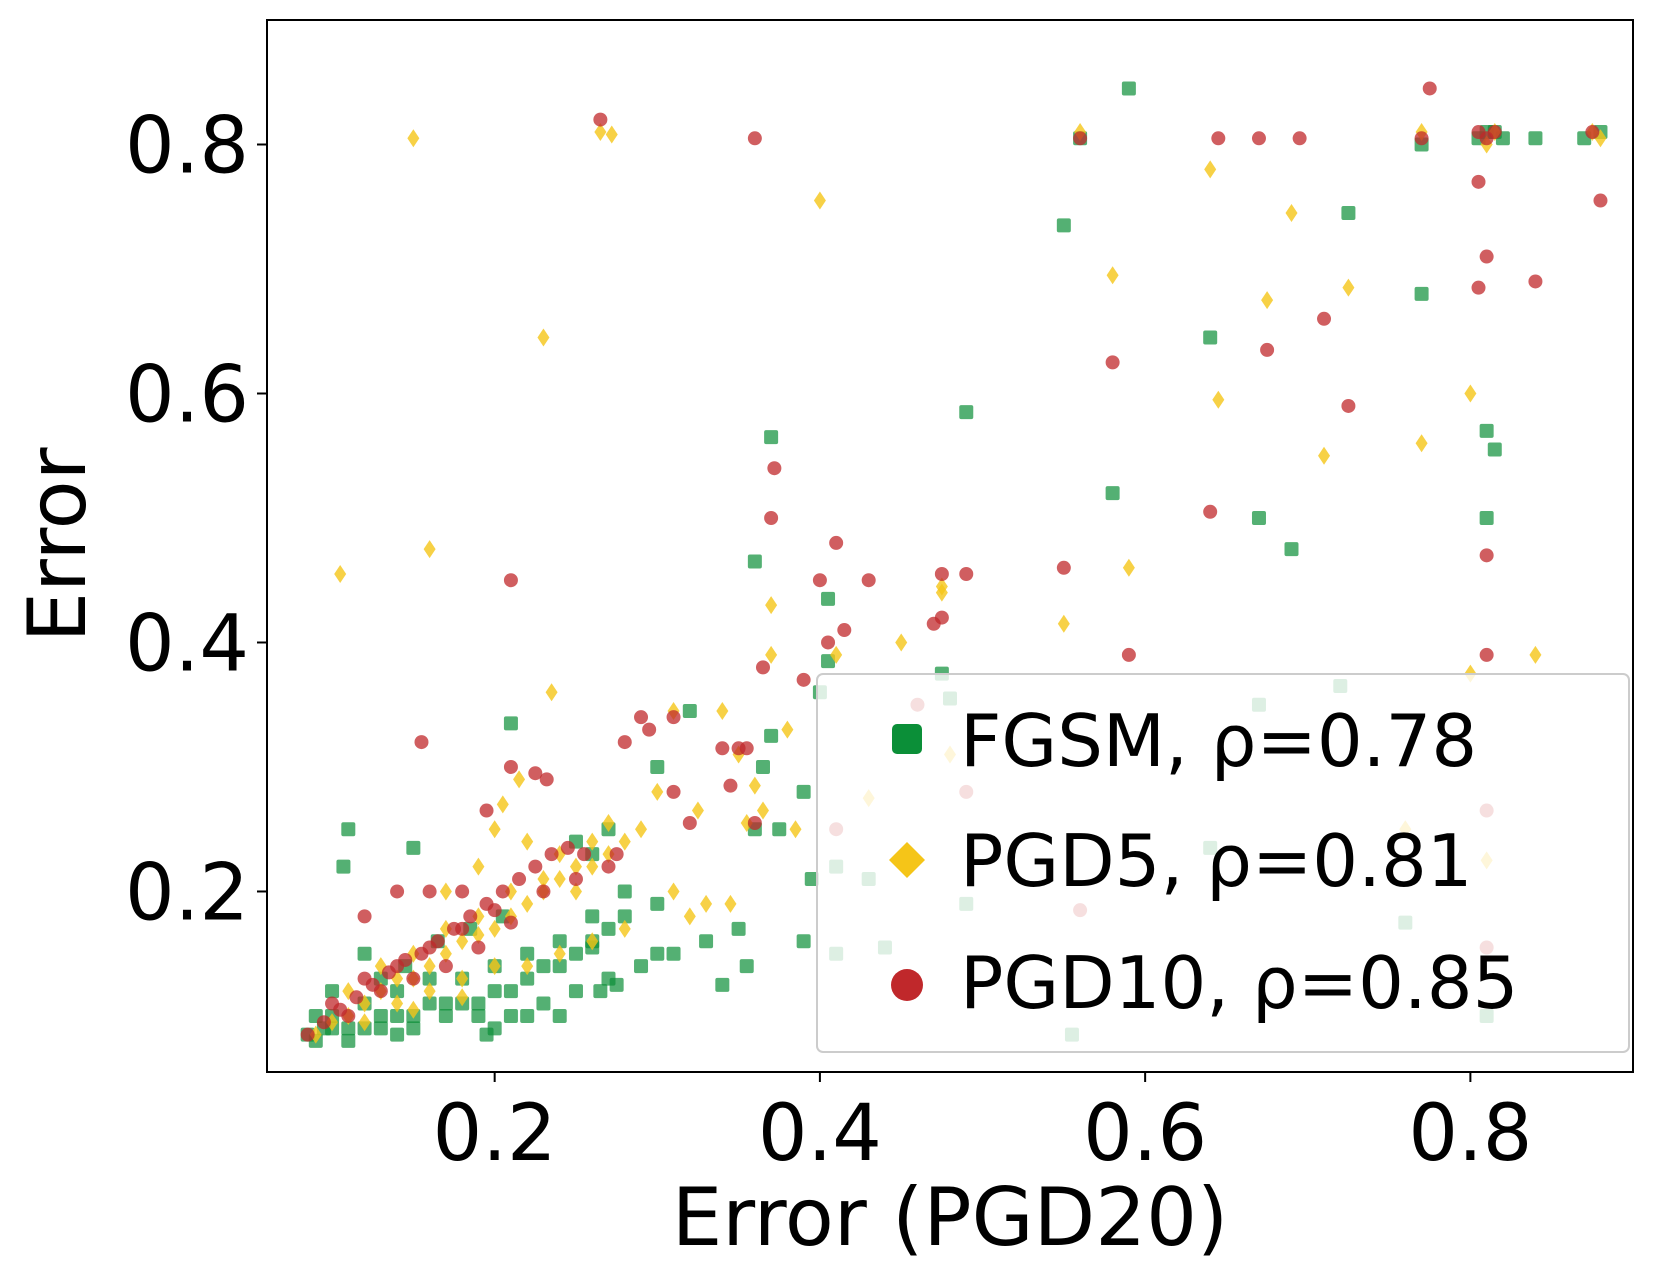  Describe the element at coordinates (1216, 861) in the screenshot. I see `legend-label-pgd5: PGD5, ρ=0.81` at that location.